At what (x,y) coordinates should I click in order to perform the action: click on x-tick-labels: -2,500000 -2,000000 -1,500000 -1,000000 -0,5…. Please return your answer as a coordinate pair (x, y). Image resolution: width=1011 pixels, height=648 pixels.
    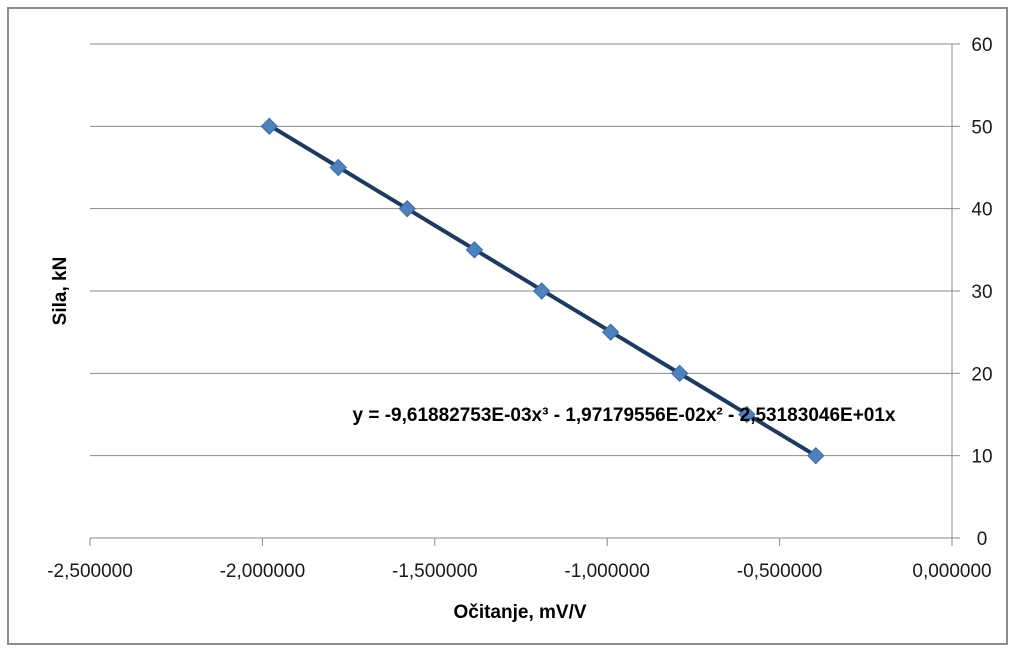
    Looking at the image, I should click on (519, 571).